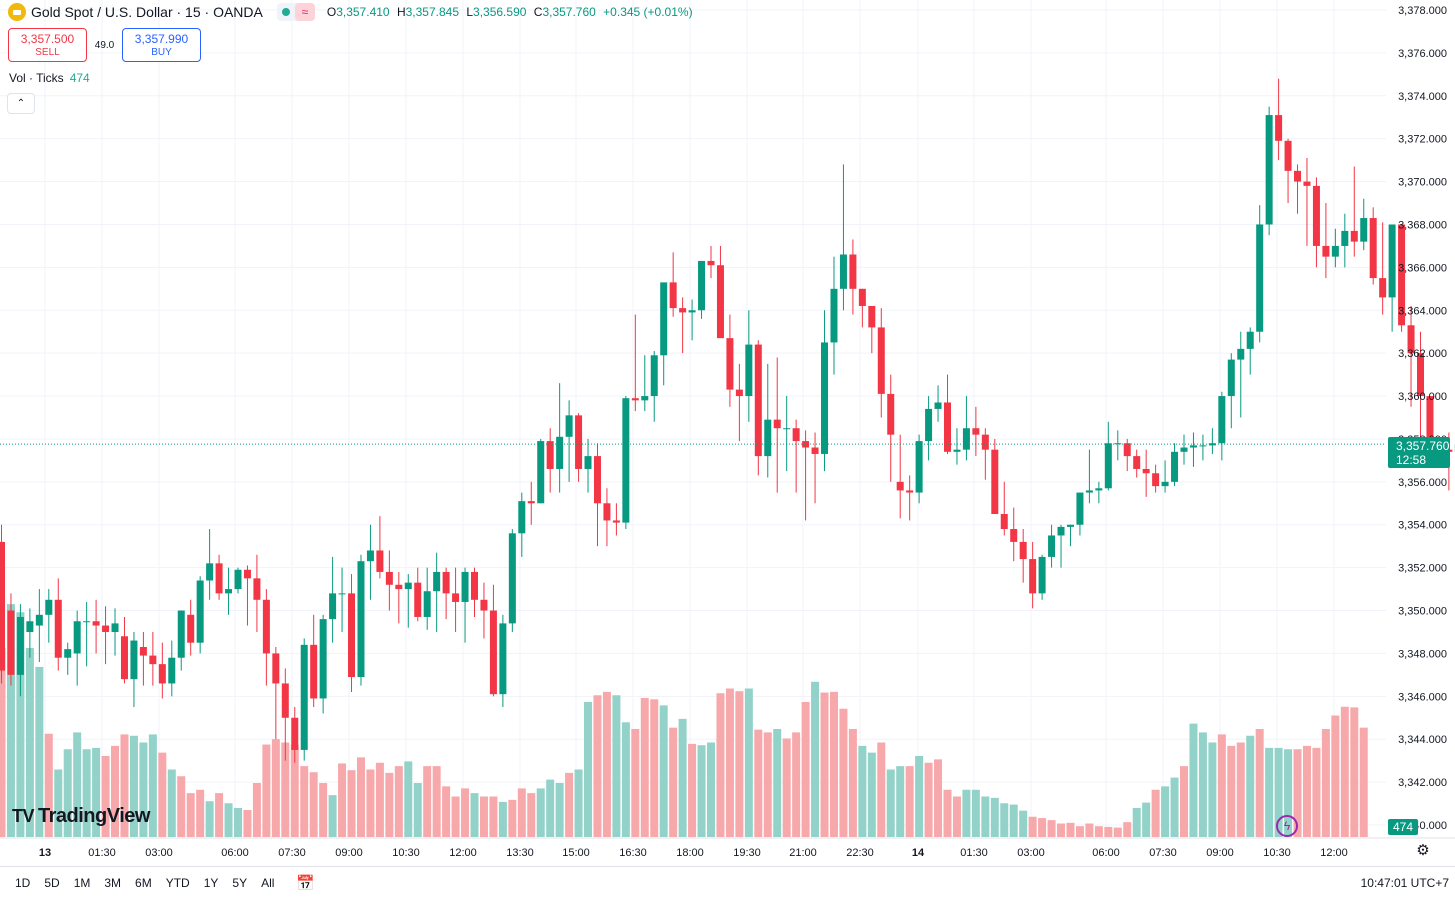 This screenshot has width=1455, height=898. Describe the element at coordinates (295, 12) in the screenshot. I see `status-pill: ≈` at that location.